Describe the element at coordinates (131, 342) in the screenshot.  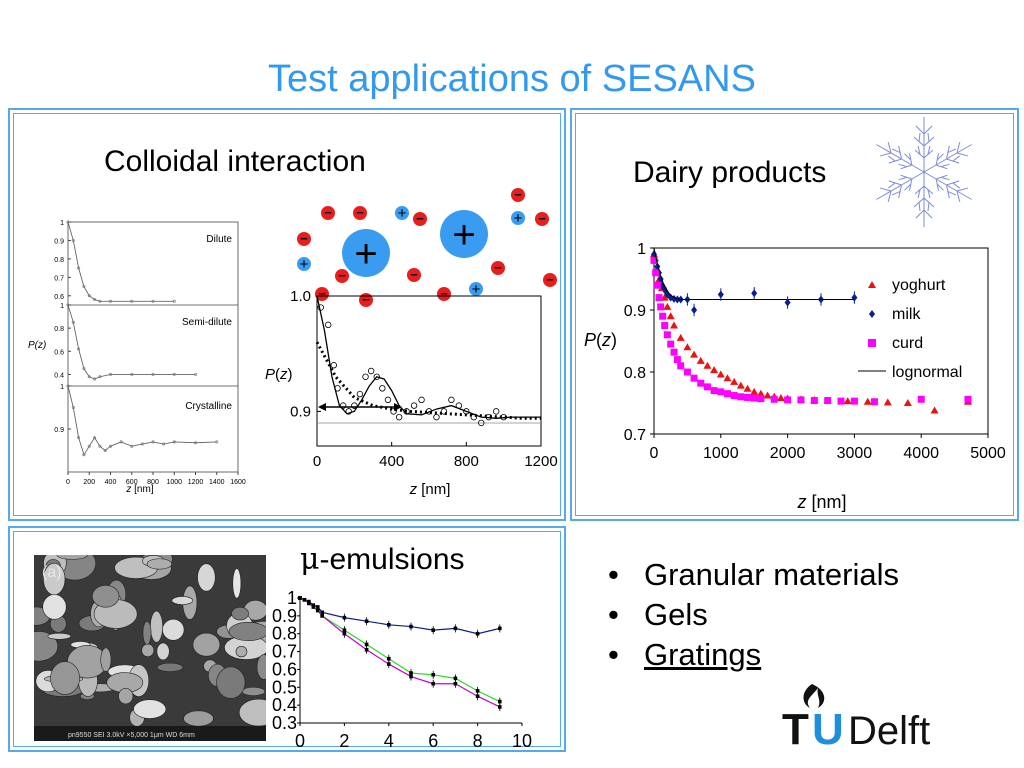
I see `stack-curve` at that location.